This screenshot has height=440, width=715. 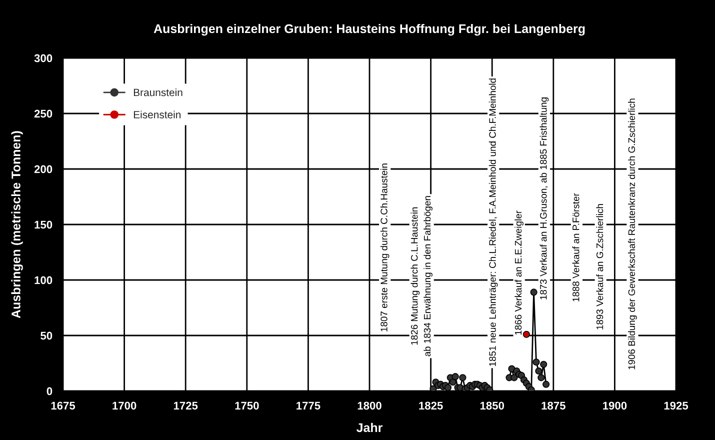 I want to click on y-tick-label: 50, so click(x=46, y=336).